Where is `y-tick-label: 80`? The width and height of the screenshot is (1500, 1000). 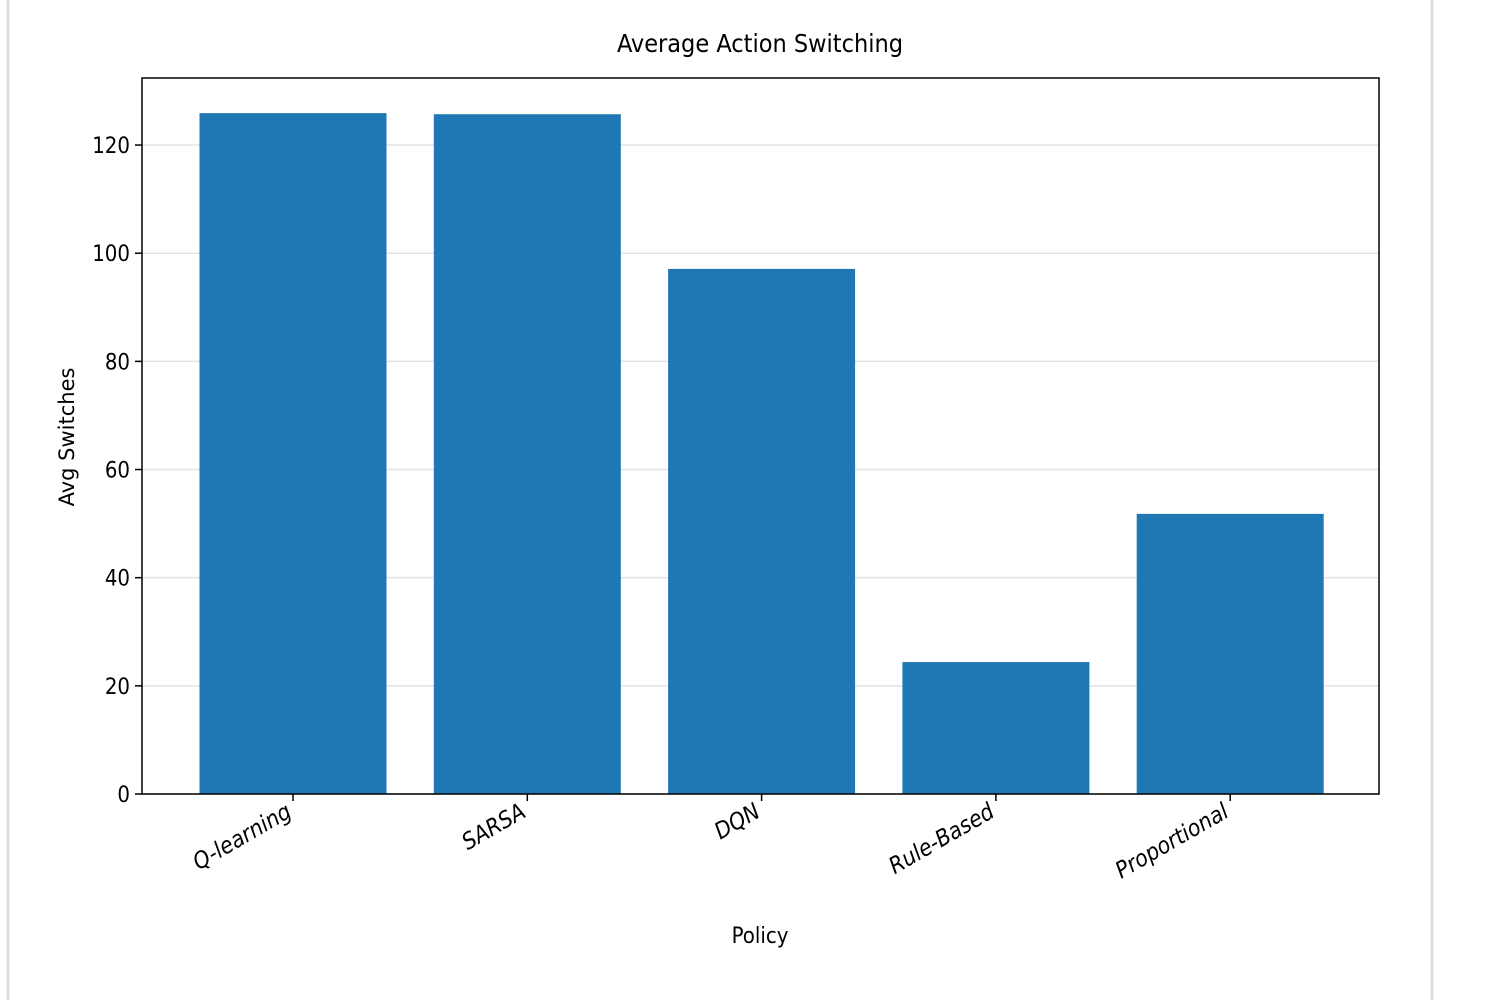
y-tick-label: 80 is located at coordinates (117, 362).